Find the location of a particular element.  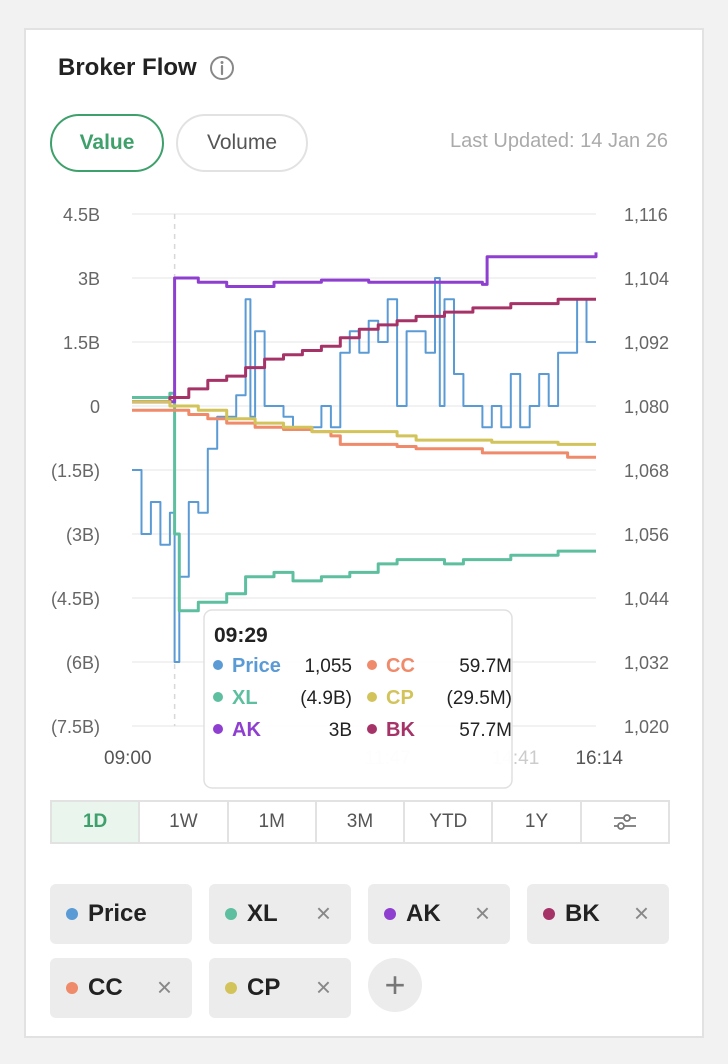

right-tick-label: 1,044 is located at coordinates (646, 599).